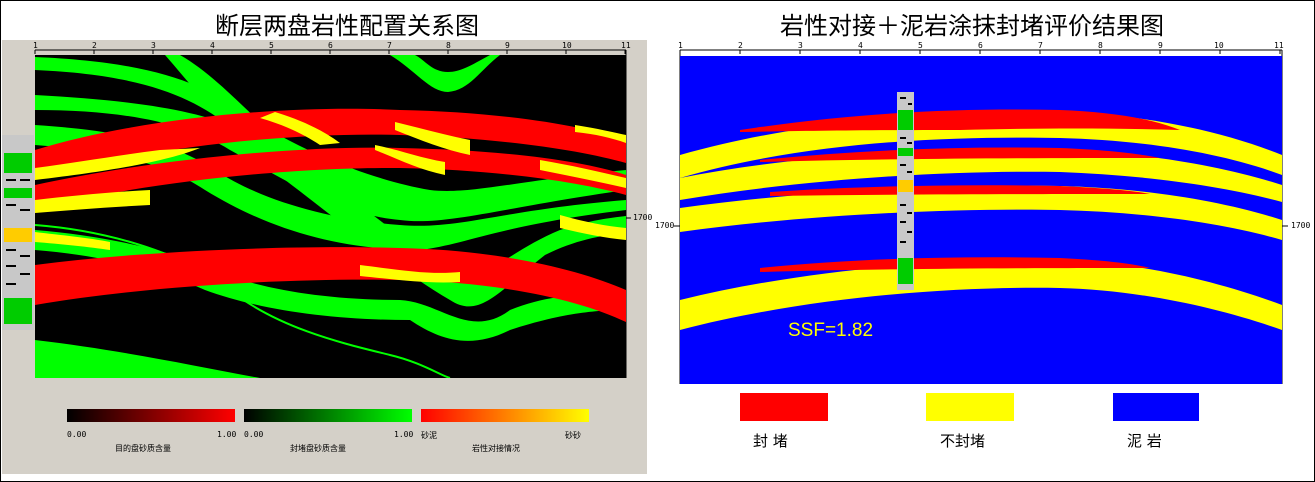 The image size is (1315, 482). What do you see at coordinates (643, 217) in the screenshot?
I see `left-depth-label: 1700` at bounding box center [643, 217].